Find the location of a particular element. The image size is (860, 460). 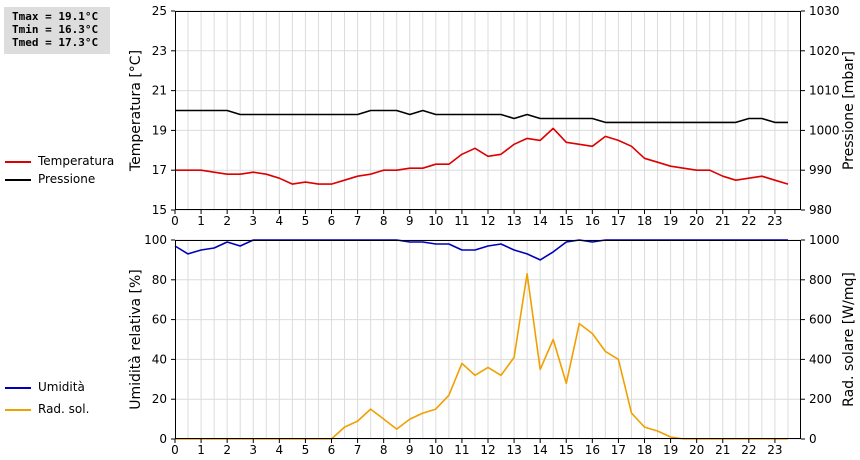

series-line-umidit is located at coordinates (481, 250).